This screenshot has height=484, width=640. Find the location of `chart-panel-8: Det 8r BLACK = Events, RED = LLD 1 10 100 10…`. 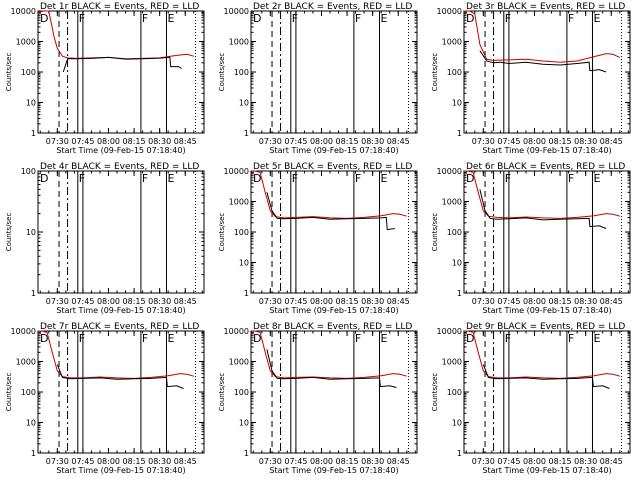

chart-panel-8: Det 8r BLACK = Events, RED = LLD 1 10 100 10… is located at coordinates (318, 398).